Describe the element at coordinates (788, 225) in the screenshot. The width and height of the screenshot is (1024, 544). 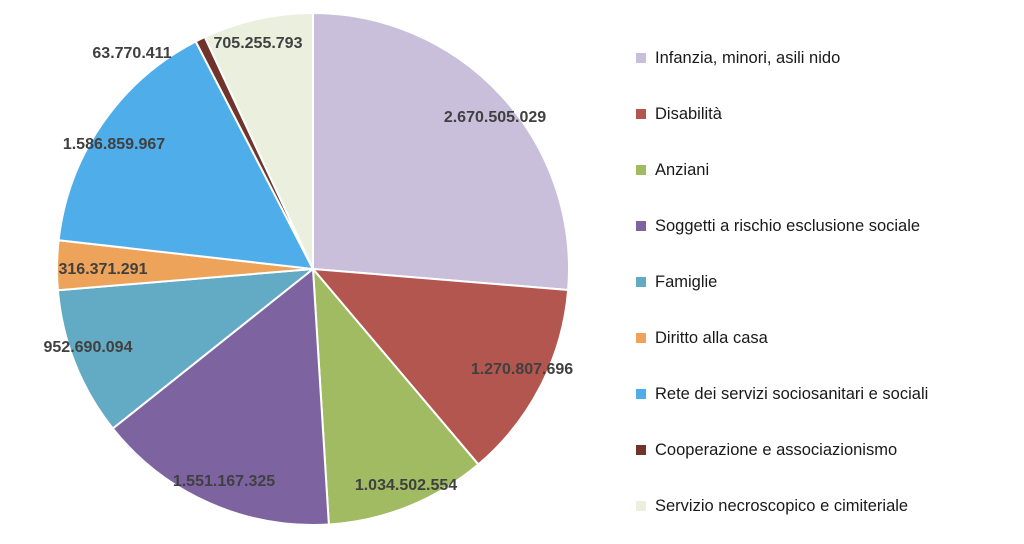
I see `legend-label: Soggetti a rischio esclusione sociale` at that location.